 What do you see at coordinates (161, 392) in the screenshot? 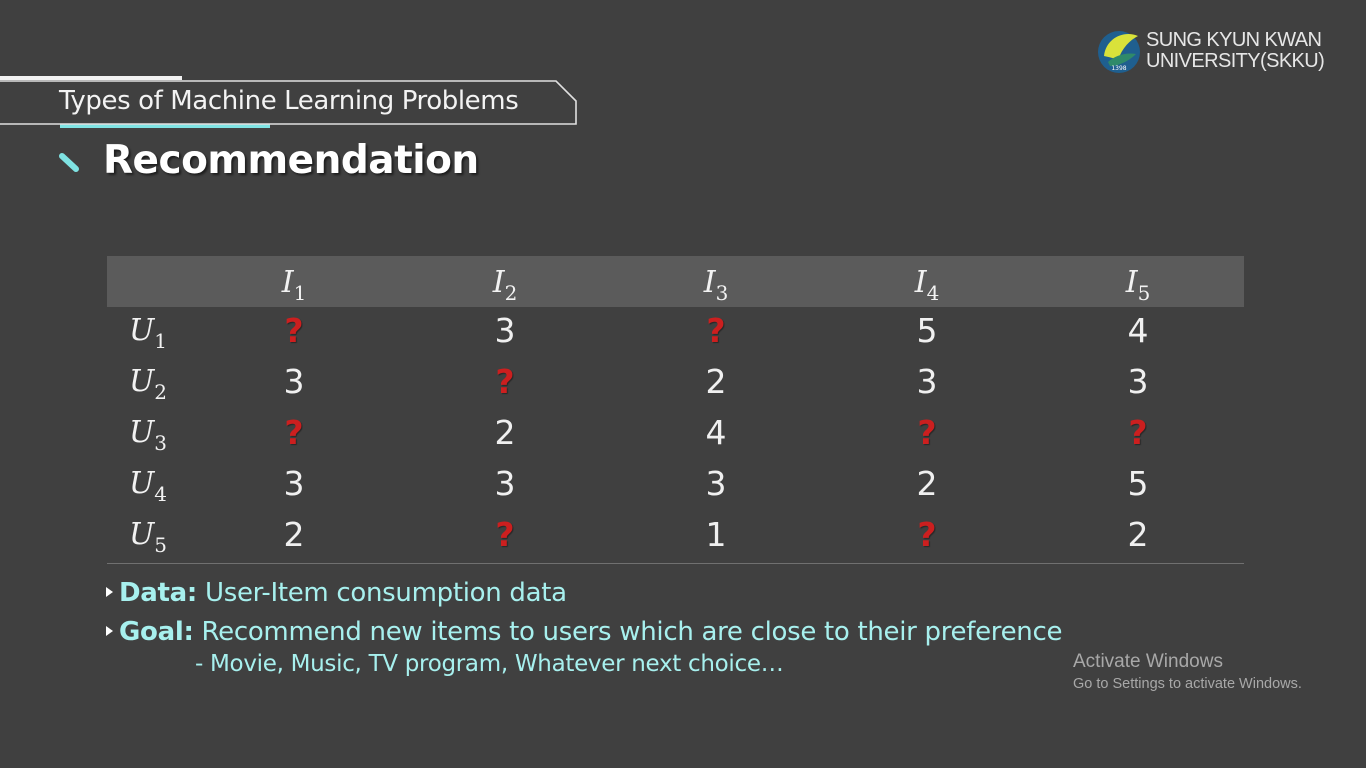
I see `row-label-sub: 2` at bounding box center [161, 392].